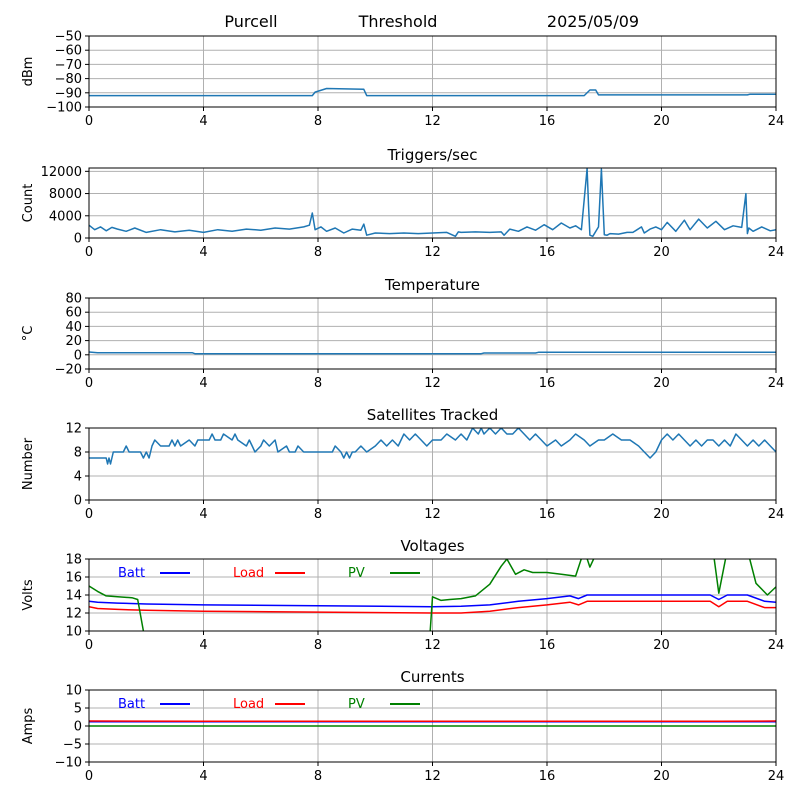 The image size is (800, 800). I want to click on metric-name: Threshold, so click(398, 21).